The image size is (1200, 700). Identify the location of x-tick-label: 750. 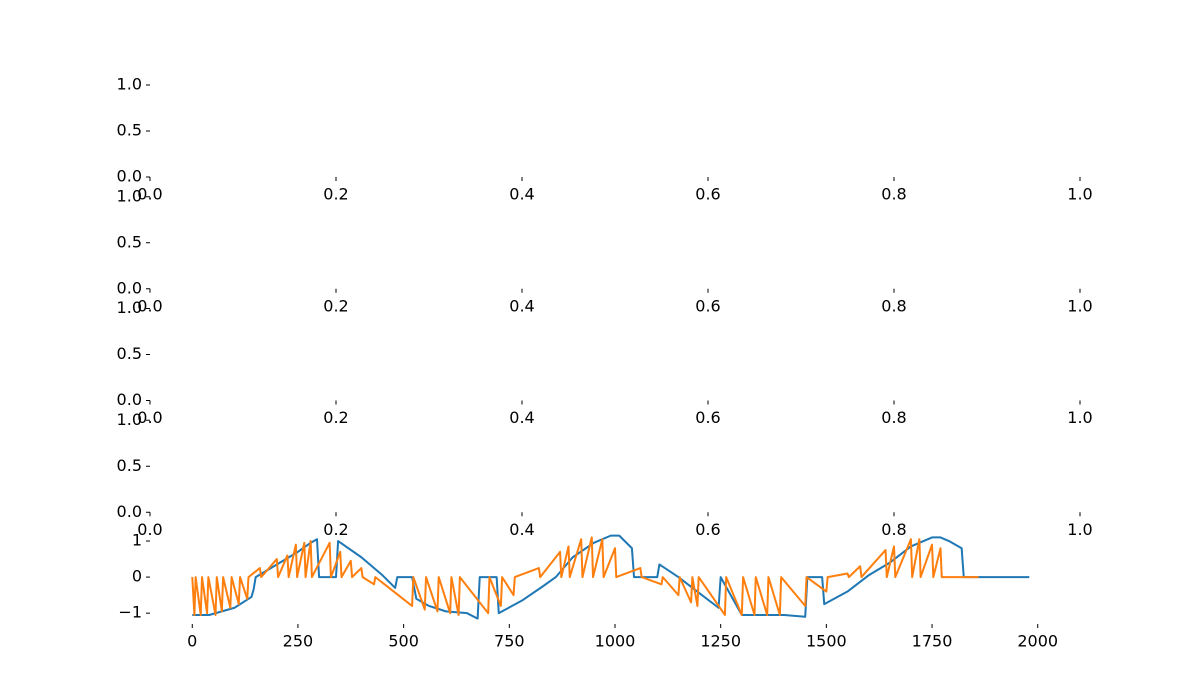
(509, 641).